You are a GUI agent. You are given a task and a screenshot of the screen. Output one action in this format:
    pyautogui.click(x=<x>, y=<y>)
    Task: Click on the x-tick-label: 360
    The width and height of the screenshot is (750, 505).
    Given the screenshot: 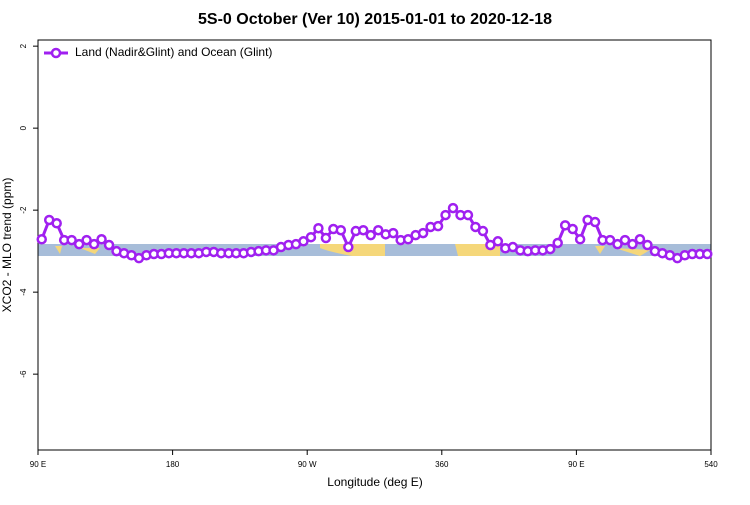 What is the action you would take?
    pyautogui.click(x=442, y=464)
    